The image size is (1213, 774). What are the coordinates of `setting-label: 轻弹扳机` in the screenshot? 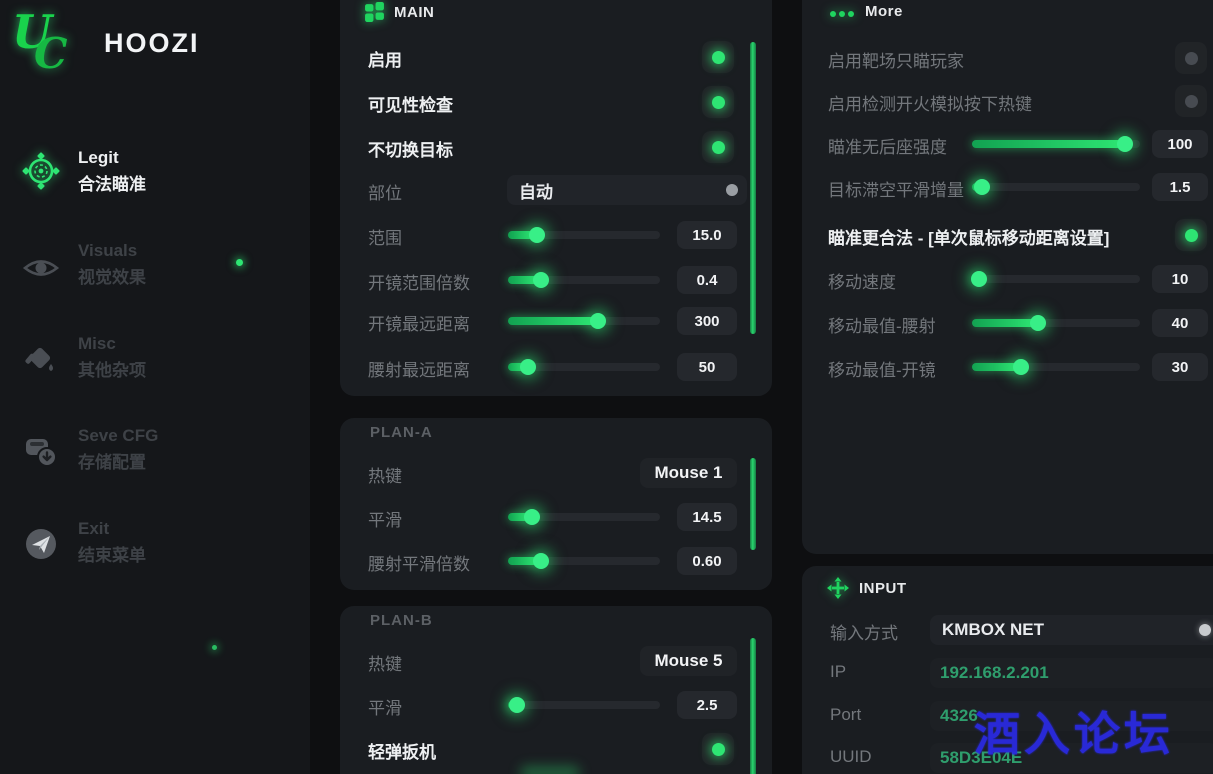 It's located at (402, 752).